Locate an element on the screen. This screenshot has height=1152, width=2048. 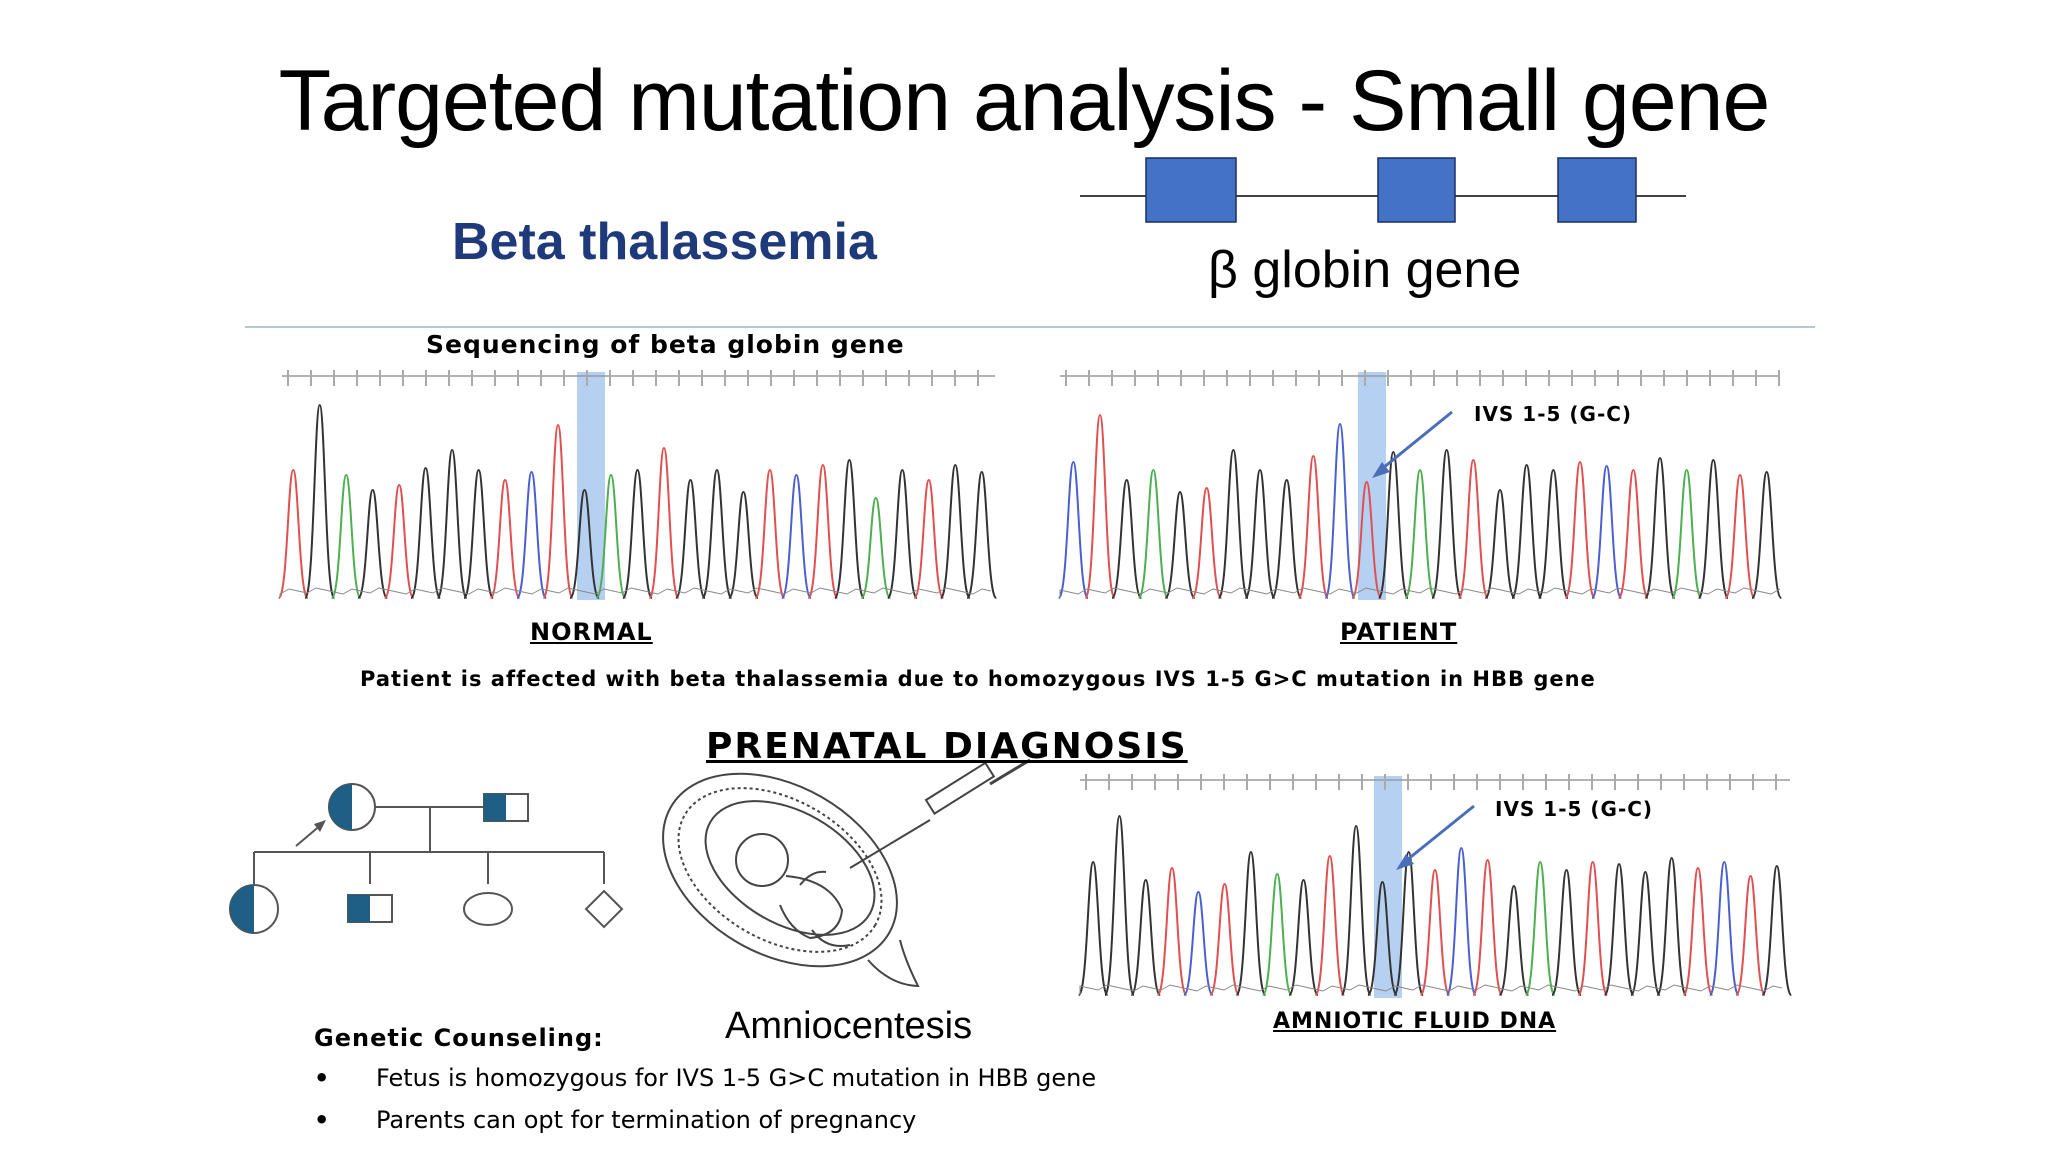
amniotic-label: AMNIOTIC FLUID DNA is located at coordinates (1415, 1021).